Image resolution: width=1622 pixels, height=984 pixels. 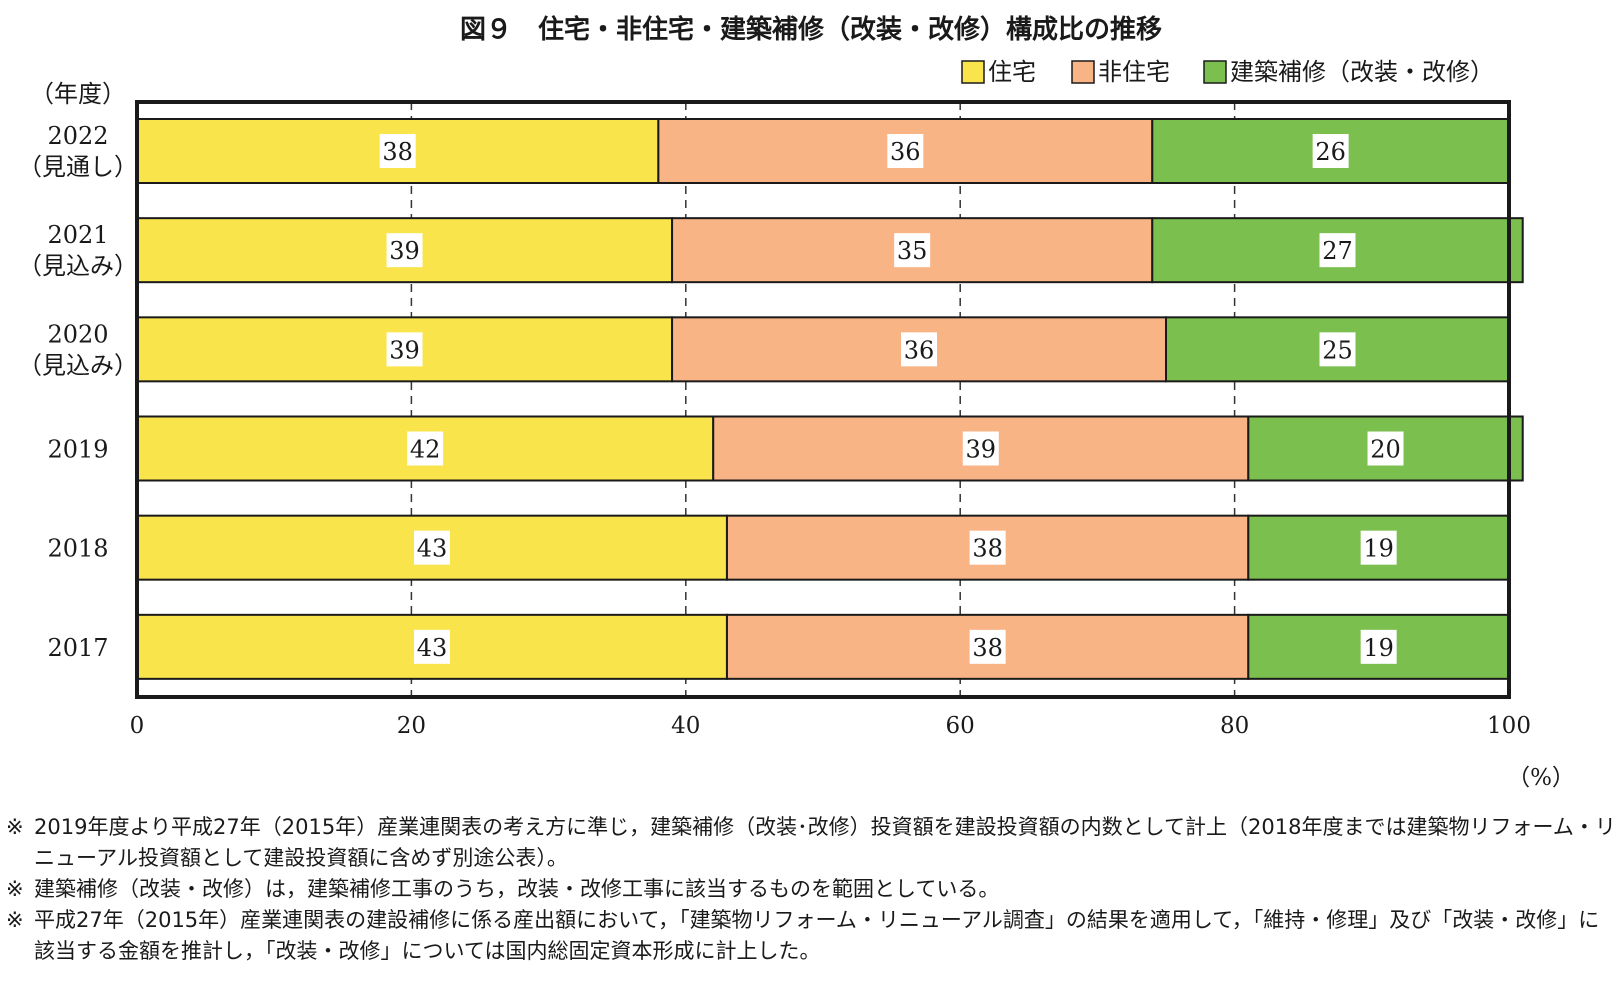 What do you see at coordinates (1234, 726) in the screenshot?
I see `x-tick-label: 80` at bounding box center [1234, 726].